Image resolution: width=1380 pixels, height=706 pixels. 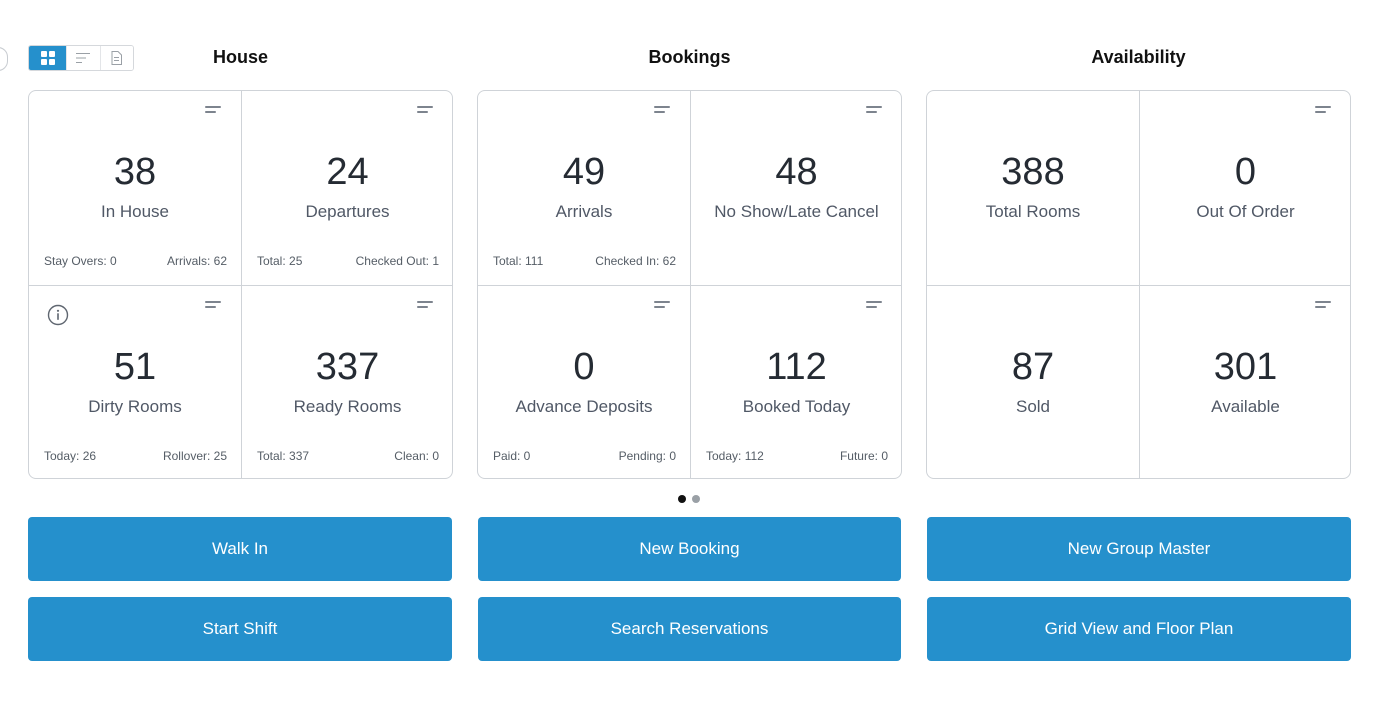 I want to click on footer-left: Today: 26, so click(x=70, y=456).